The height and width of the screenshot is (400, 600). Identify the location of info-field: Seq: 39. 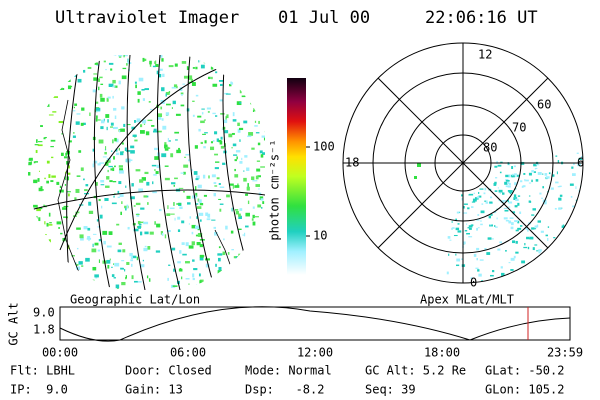
(390, 390).